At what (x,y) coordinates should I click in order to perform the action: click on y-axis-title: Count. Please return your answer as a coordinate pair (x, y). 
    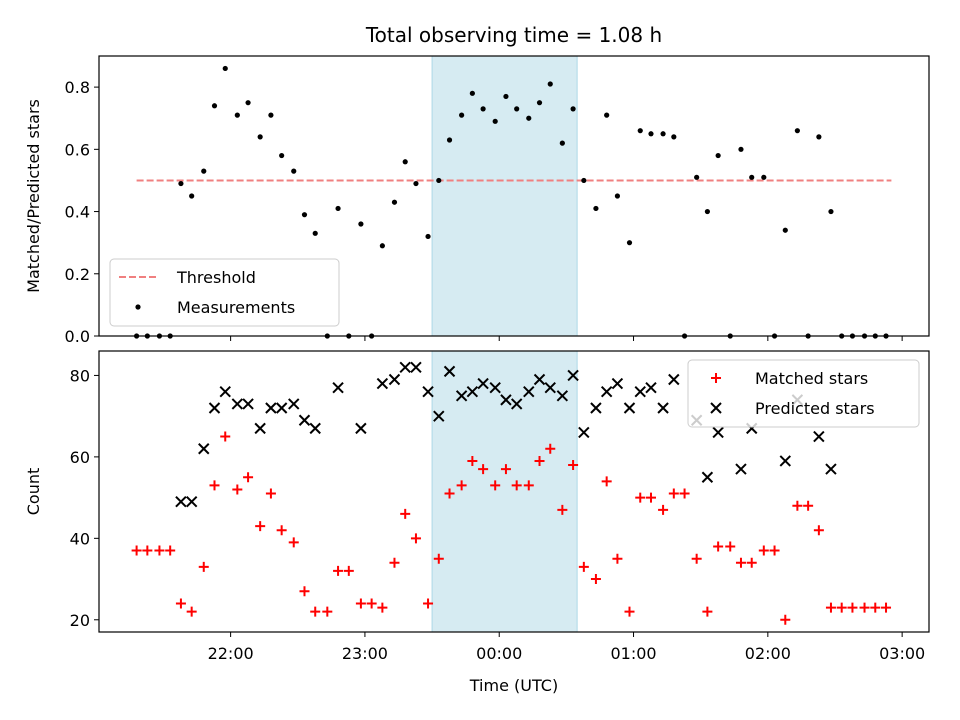
    Looking at the image, I should click on (33, 492).